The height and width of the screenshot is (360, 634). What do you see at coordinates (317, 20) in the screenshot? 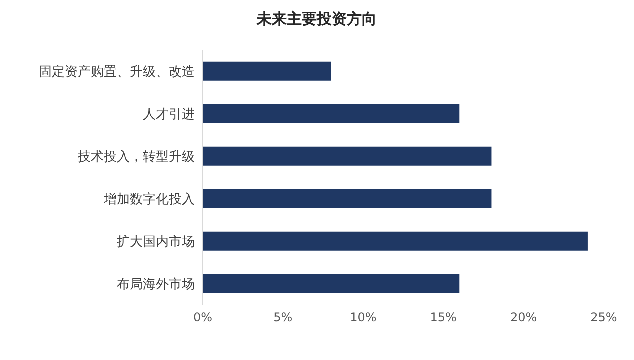
I see `chart-title: 未来主要投资方向` at bounding box center [317, 20].